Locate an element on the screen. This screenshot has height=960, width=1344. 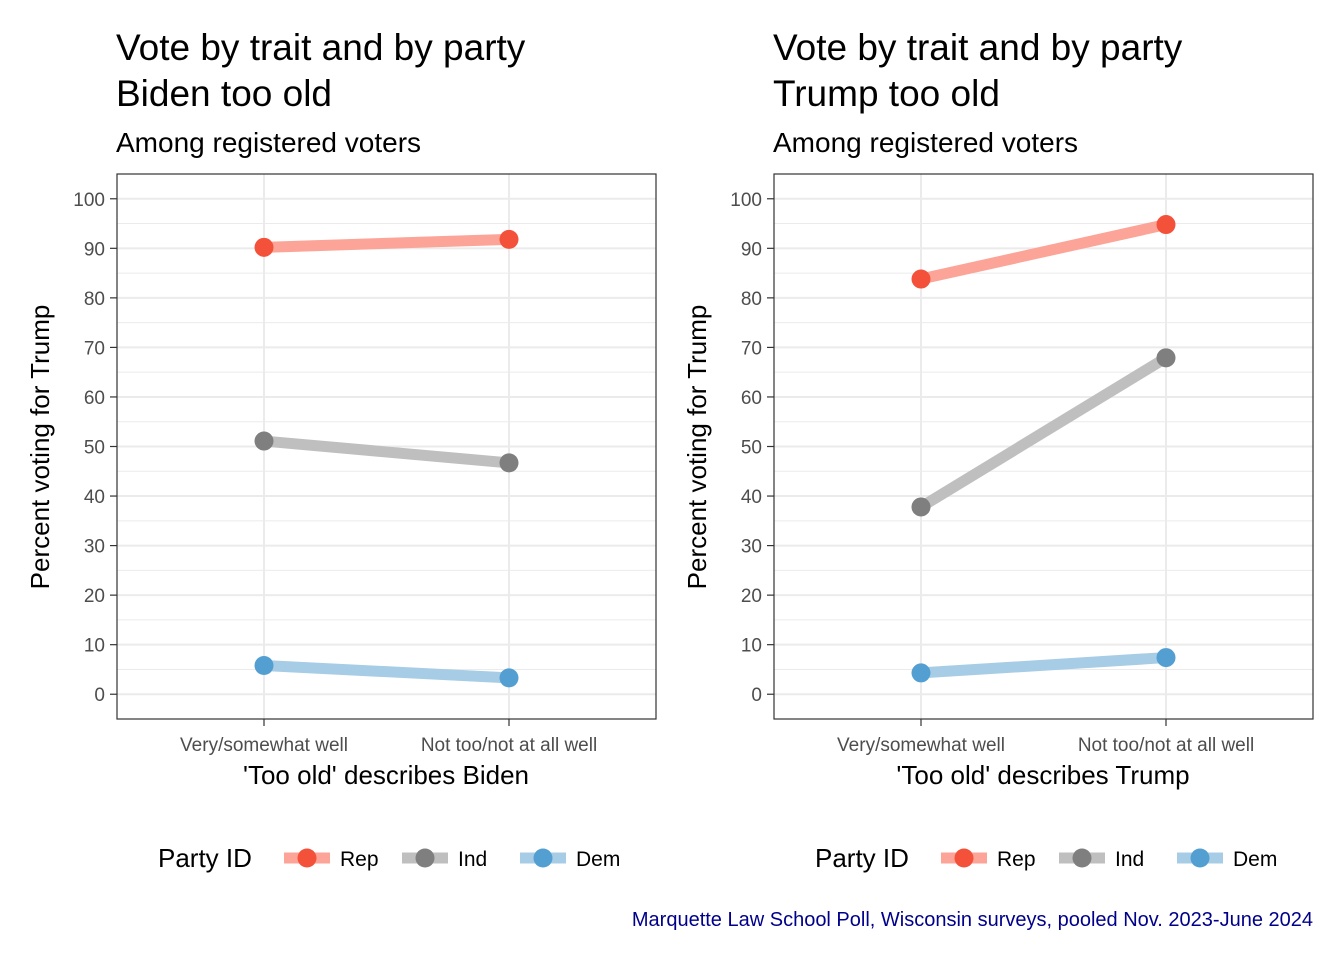
chart-title-line2: Biden too old is located at coordinates (224, 93).